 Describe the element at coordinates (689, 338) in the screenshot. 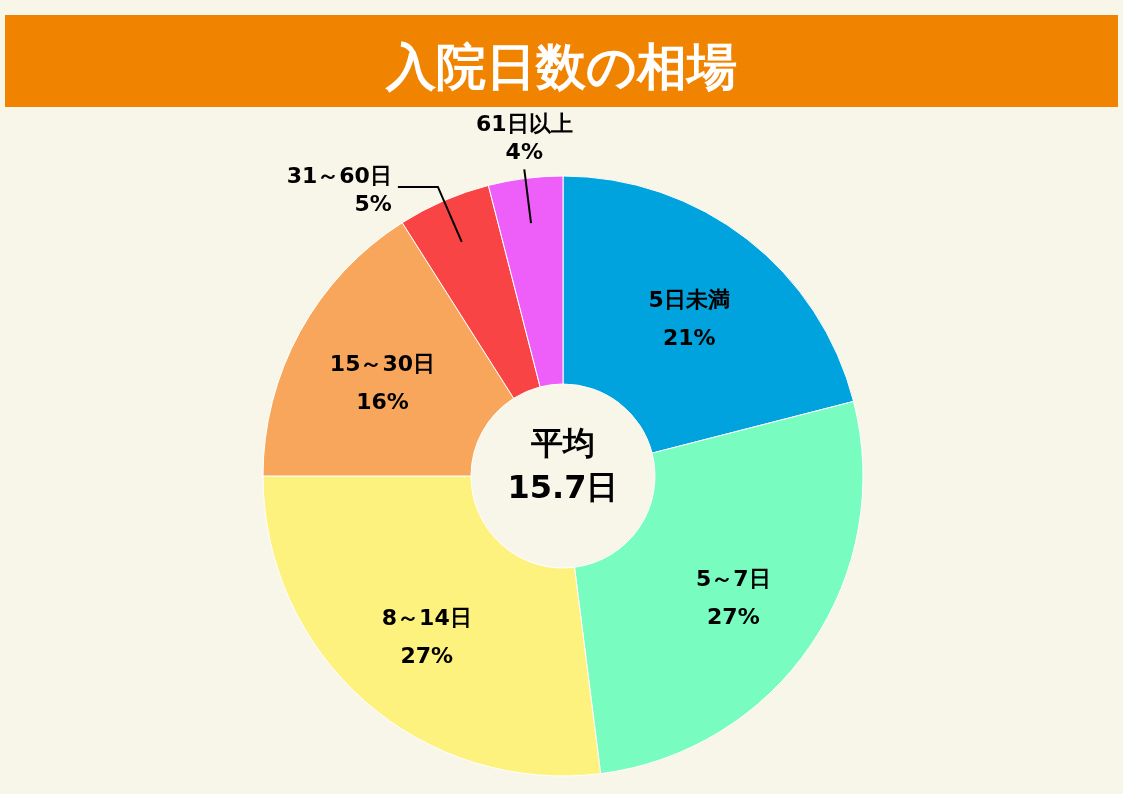

I see `data-label: 21%` at that location.